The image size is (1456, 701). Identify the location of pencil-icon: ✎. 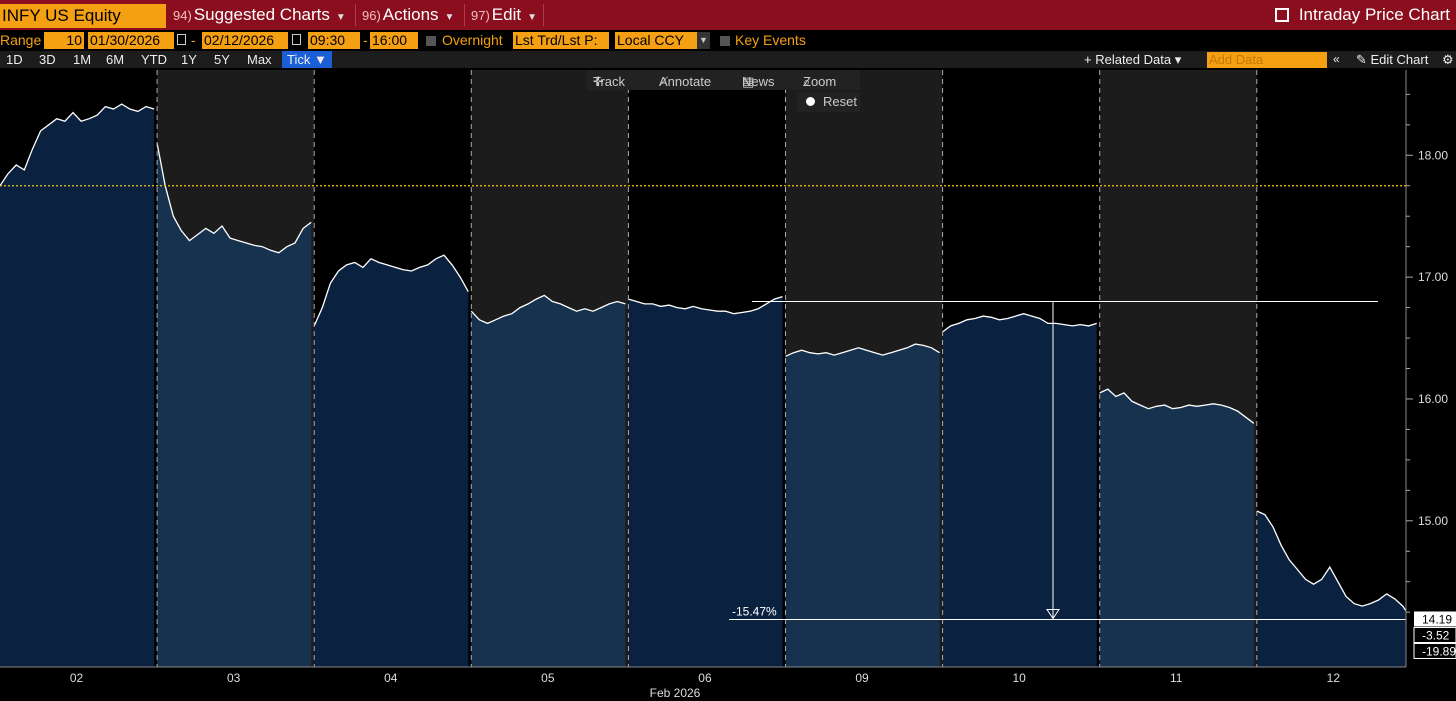
(1363, 59).